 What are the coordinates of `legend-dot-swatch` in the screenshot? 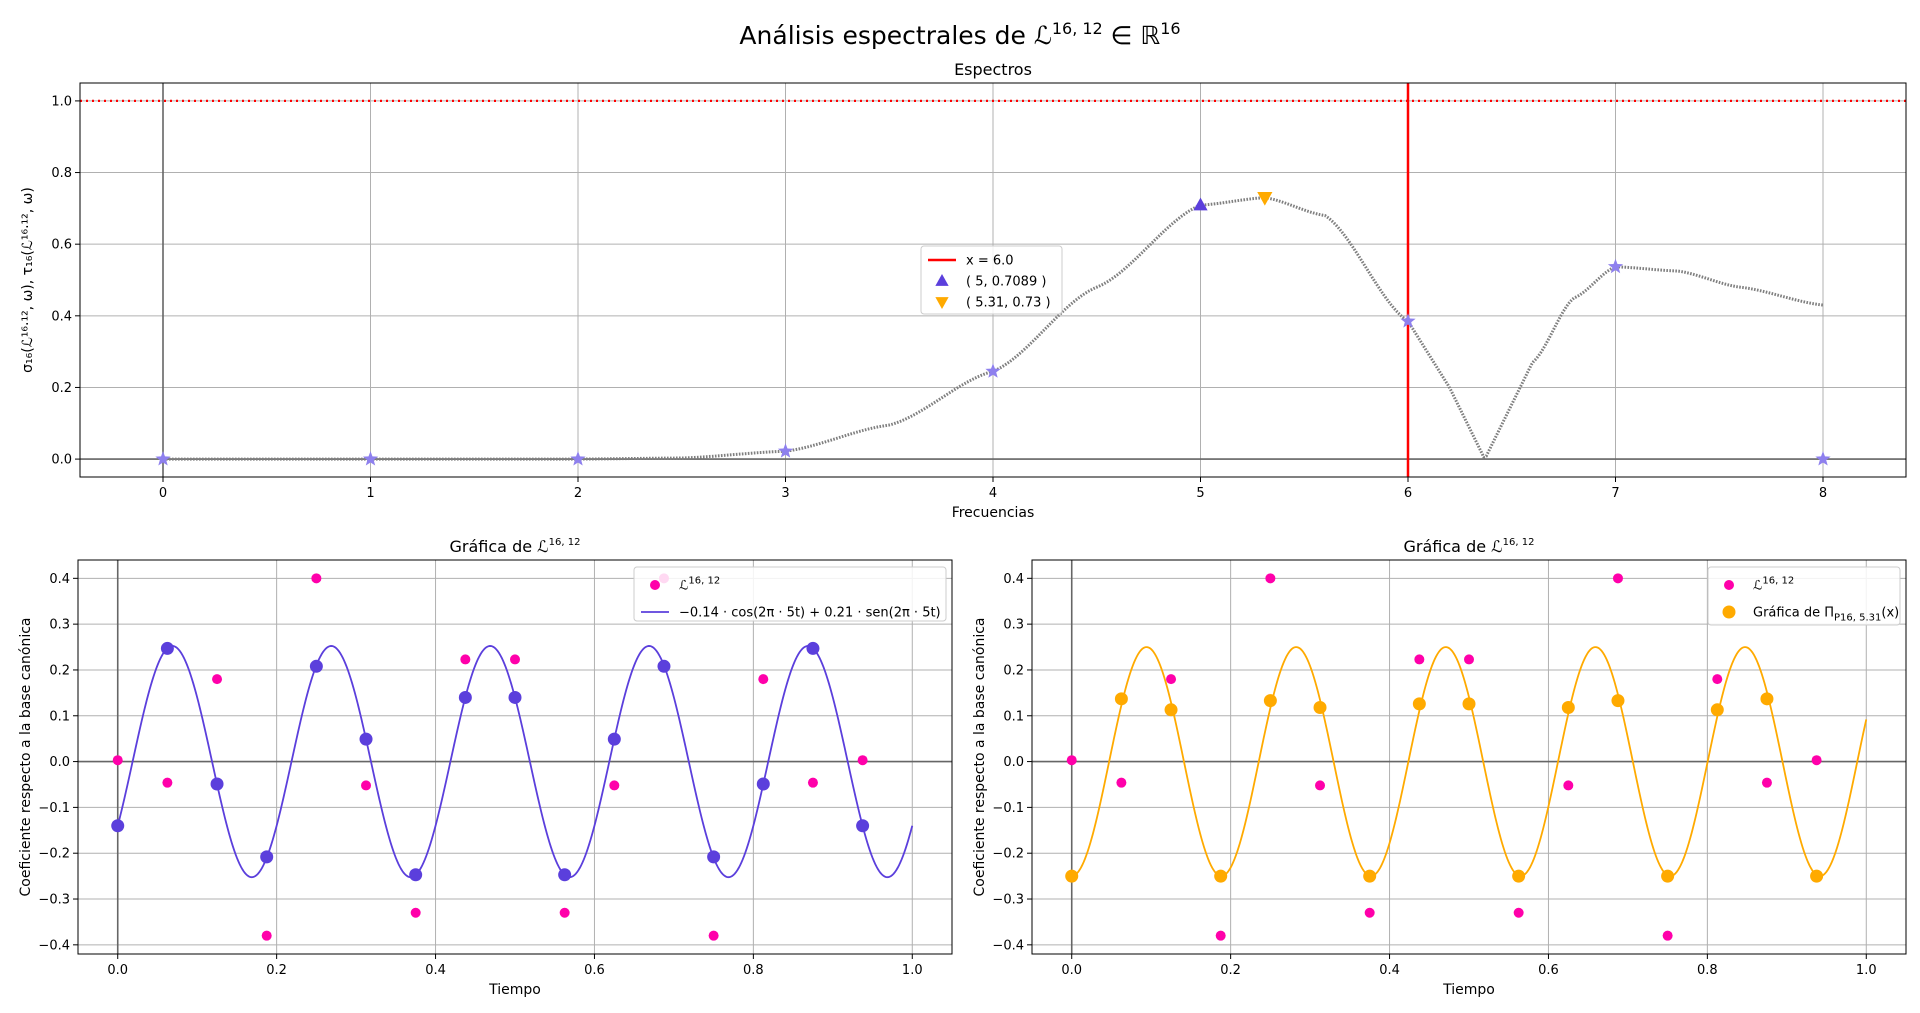 It's located at (1729, 585).